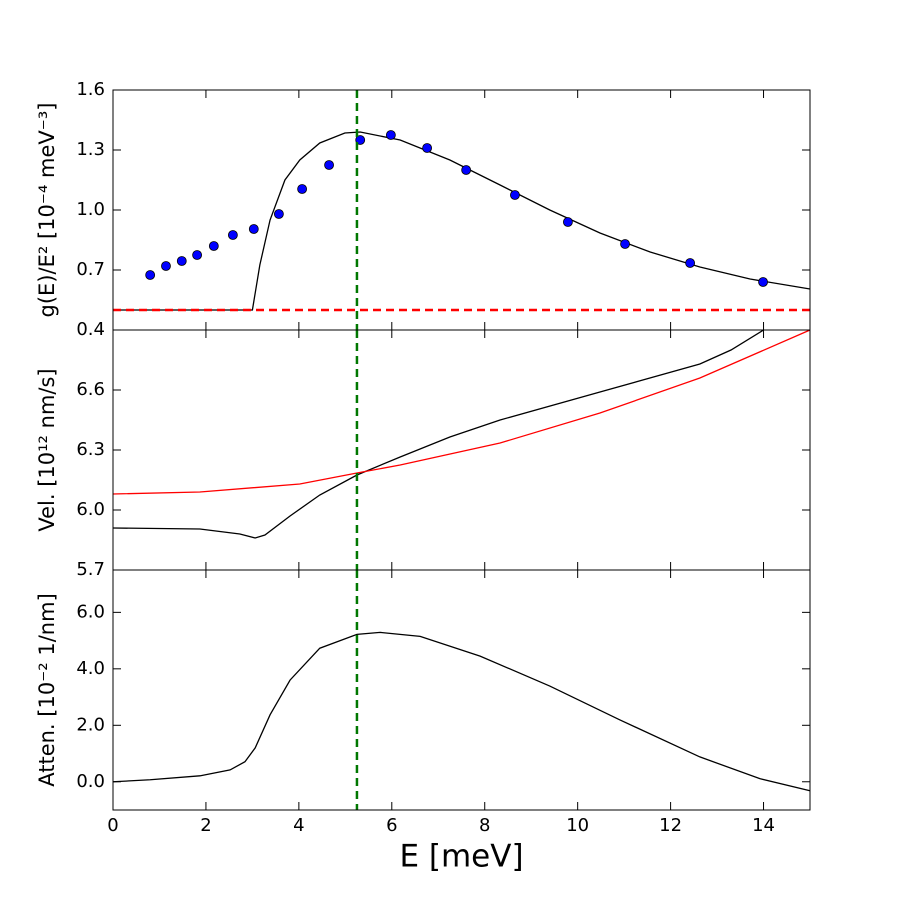  Describe the element at coordinates (391, 825) in the screenshot. I see `x-tick-label: 6` at that location.